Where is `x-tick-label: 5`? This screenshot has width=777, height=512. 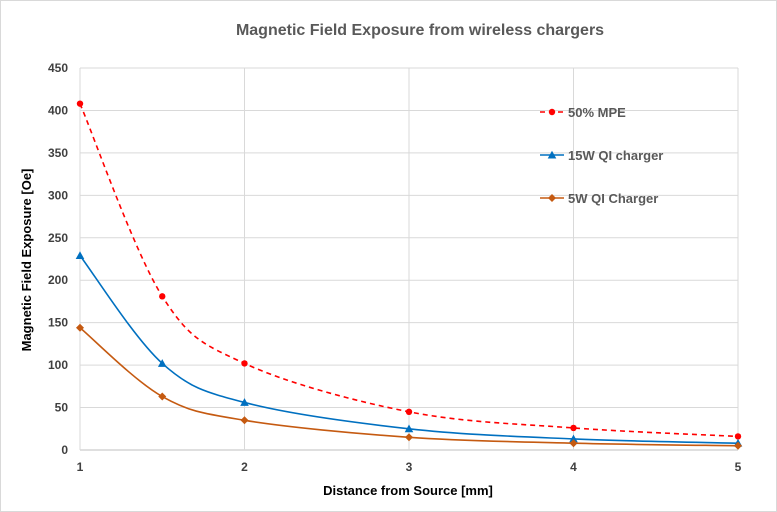 x-tick-label: 5 is located at coordinates (738, 467).